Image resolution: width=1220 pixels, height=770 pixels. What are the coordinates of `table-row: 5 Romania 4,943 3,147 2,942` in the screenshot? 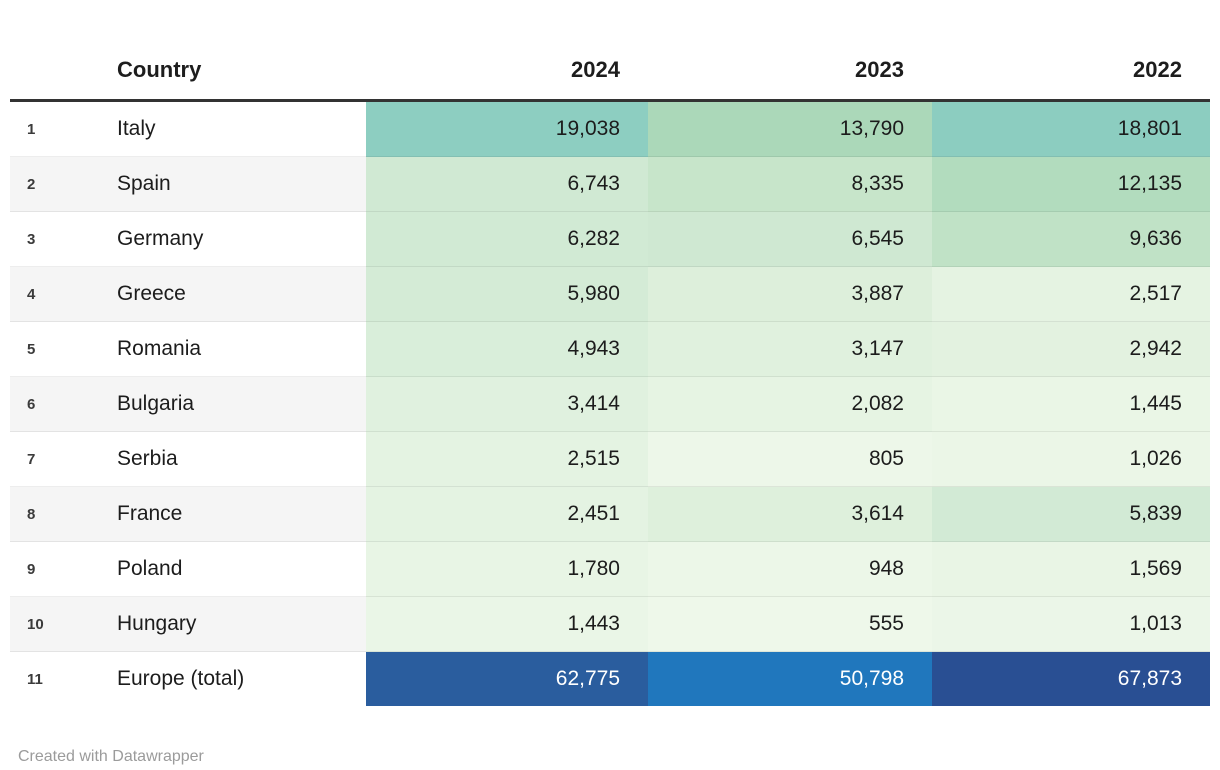 It's located at (610, 349).